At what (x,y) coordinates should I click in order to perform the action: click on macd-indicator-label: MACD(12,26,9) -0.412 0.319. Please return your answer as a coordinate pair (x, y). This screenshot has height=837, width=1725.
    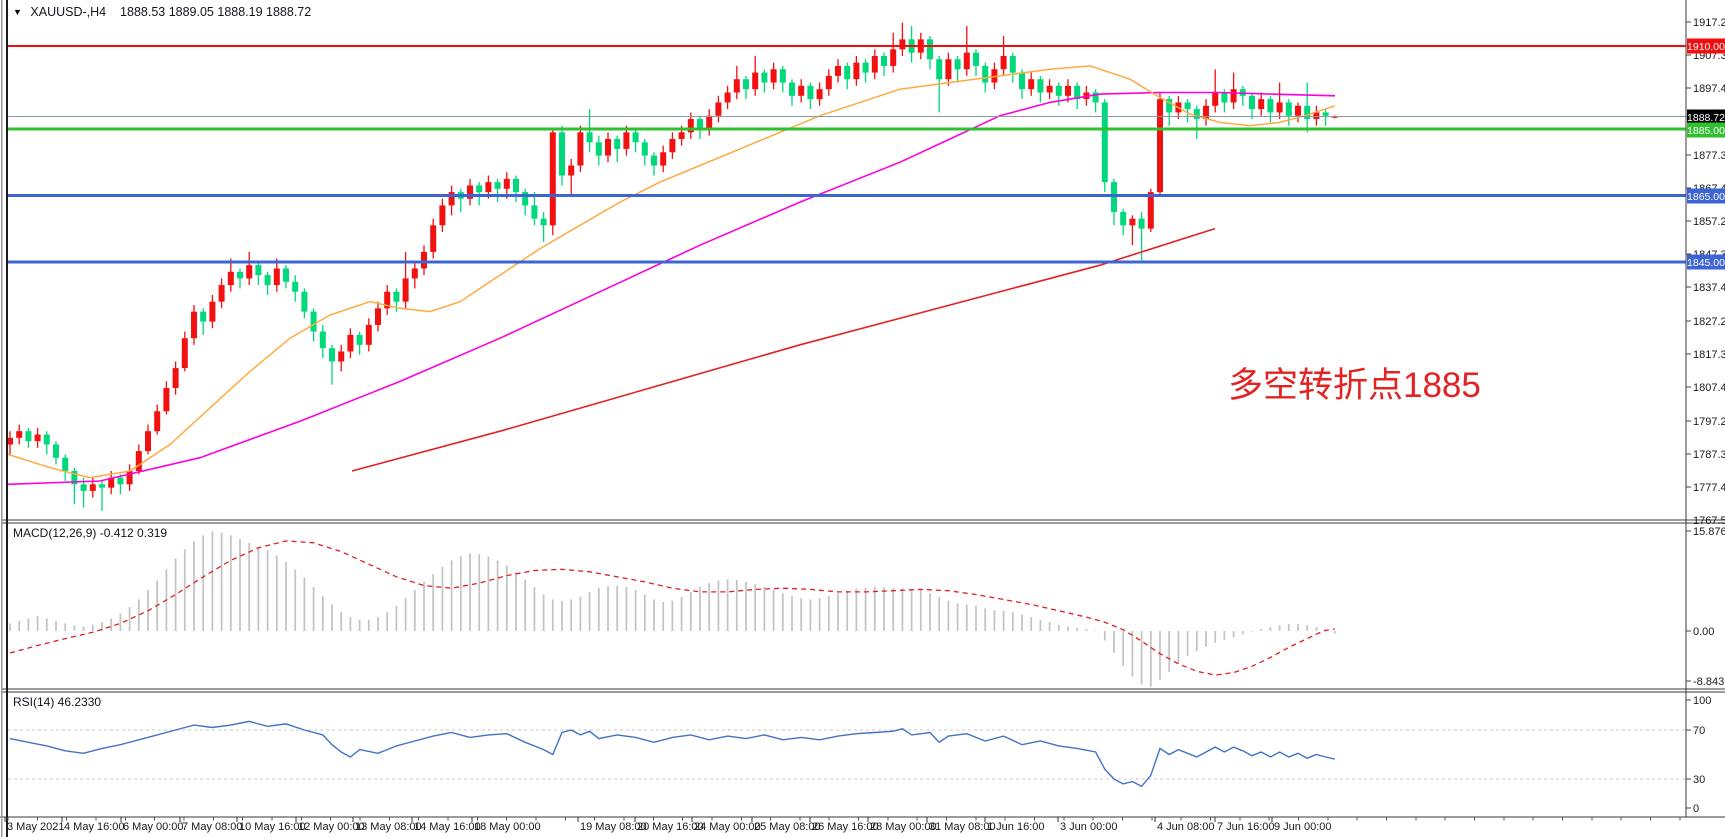
    Looking at the image, I should click on (90, 533).